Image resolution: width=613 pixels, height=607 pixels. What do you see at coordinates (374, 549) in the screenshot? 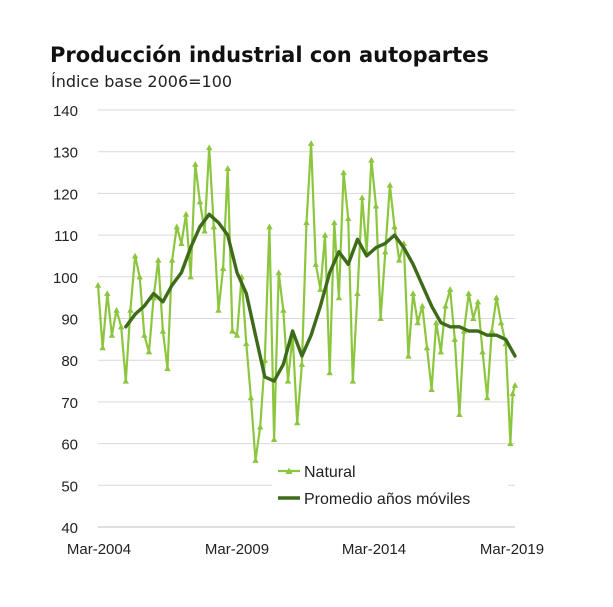
I see `x-tick-label: Mar-2014` at bounding box center [374, 549].